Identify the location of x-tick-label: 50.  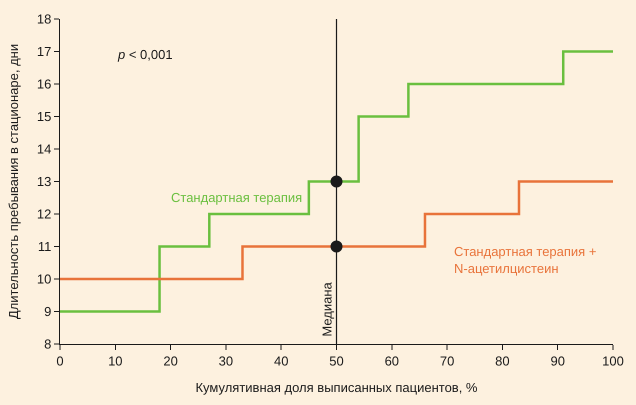
(336, 361).